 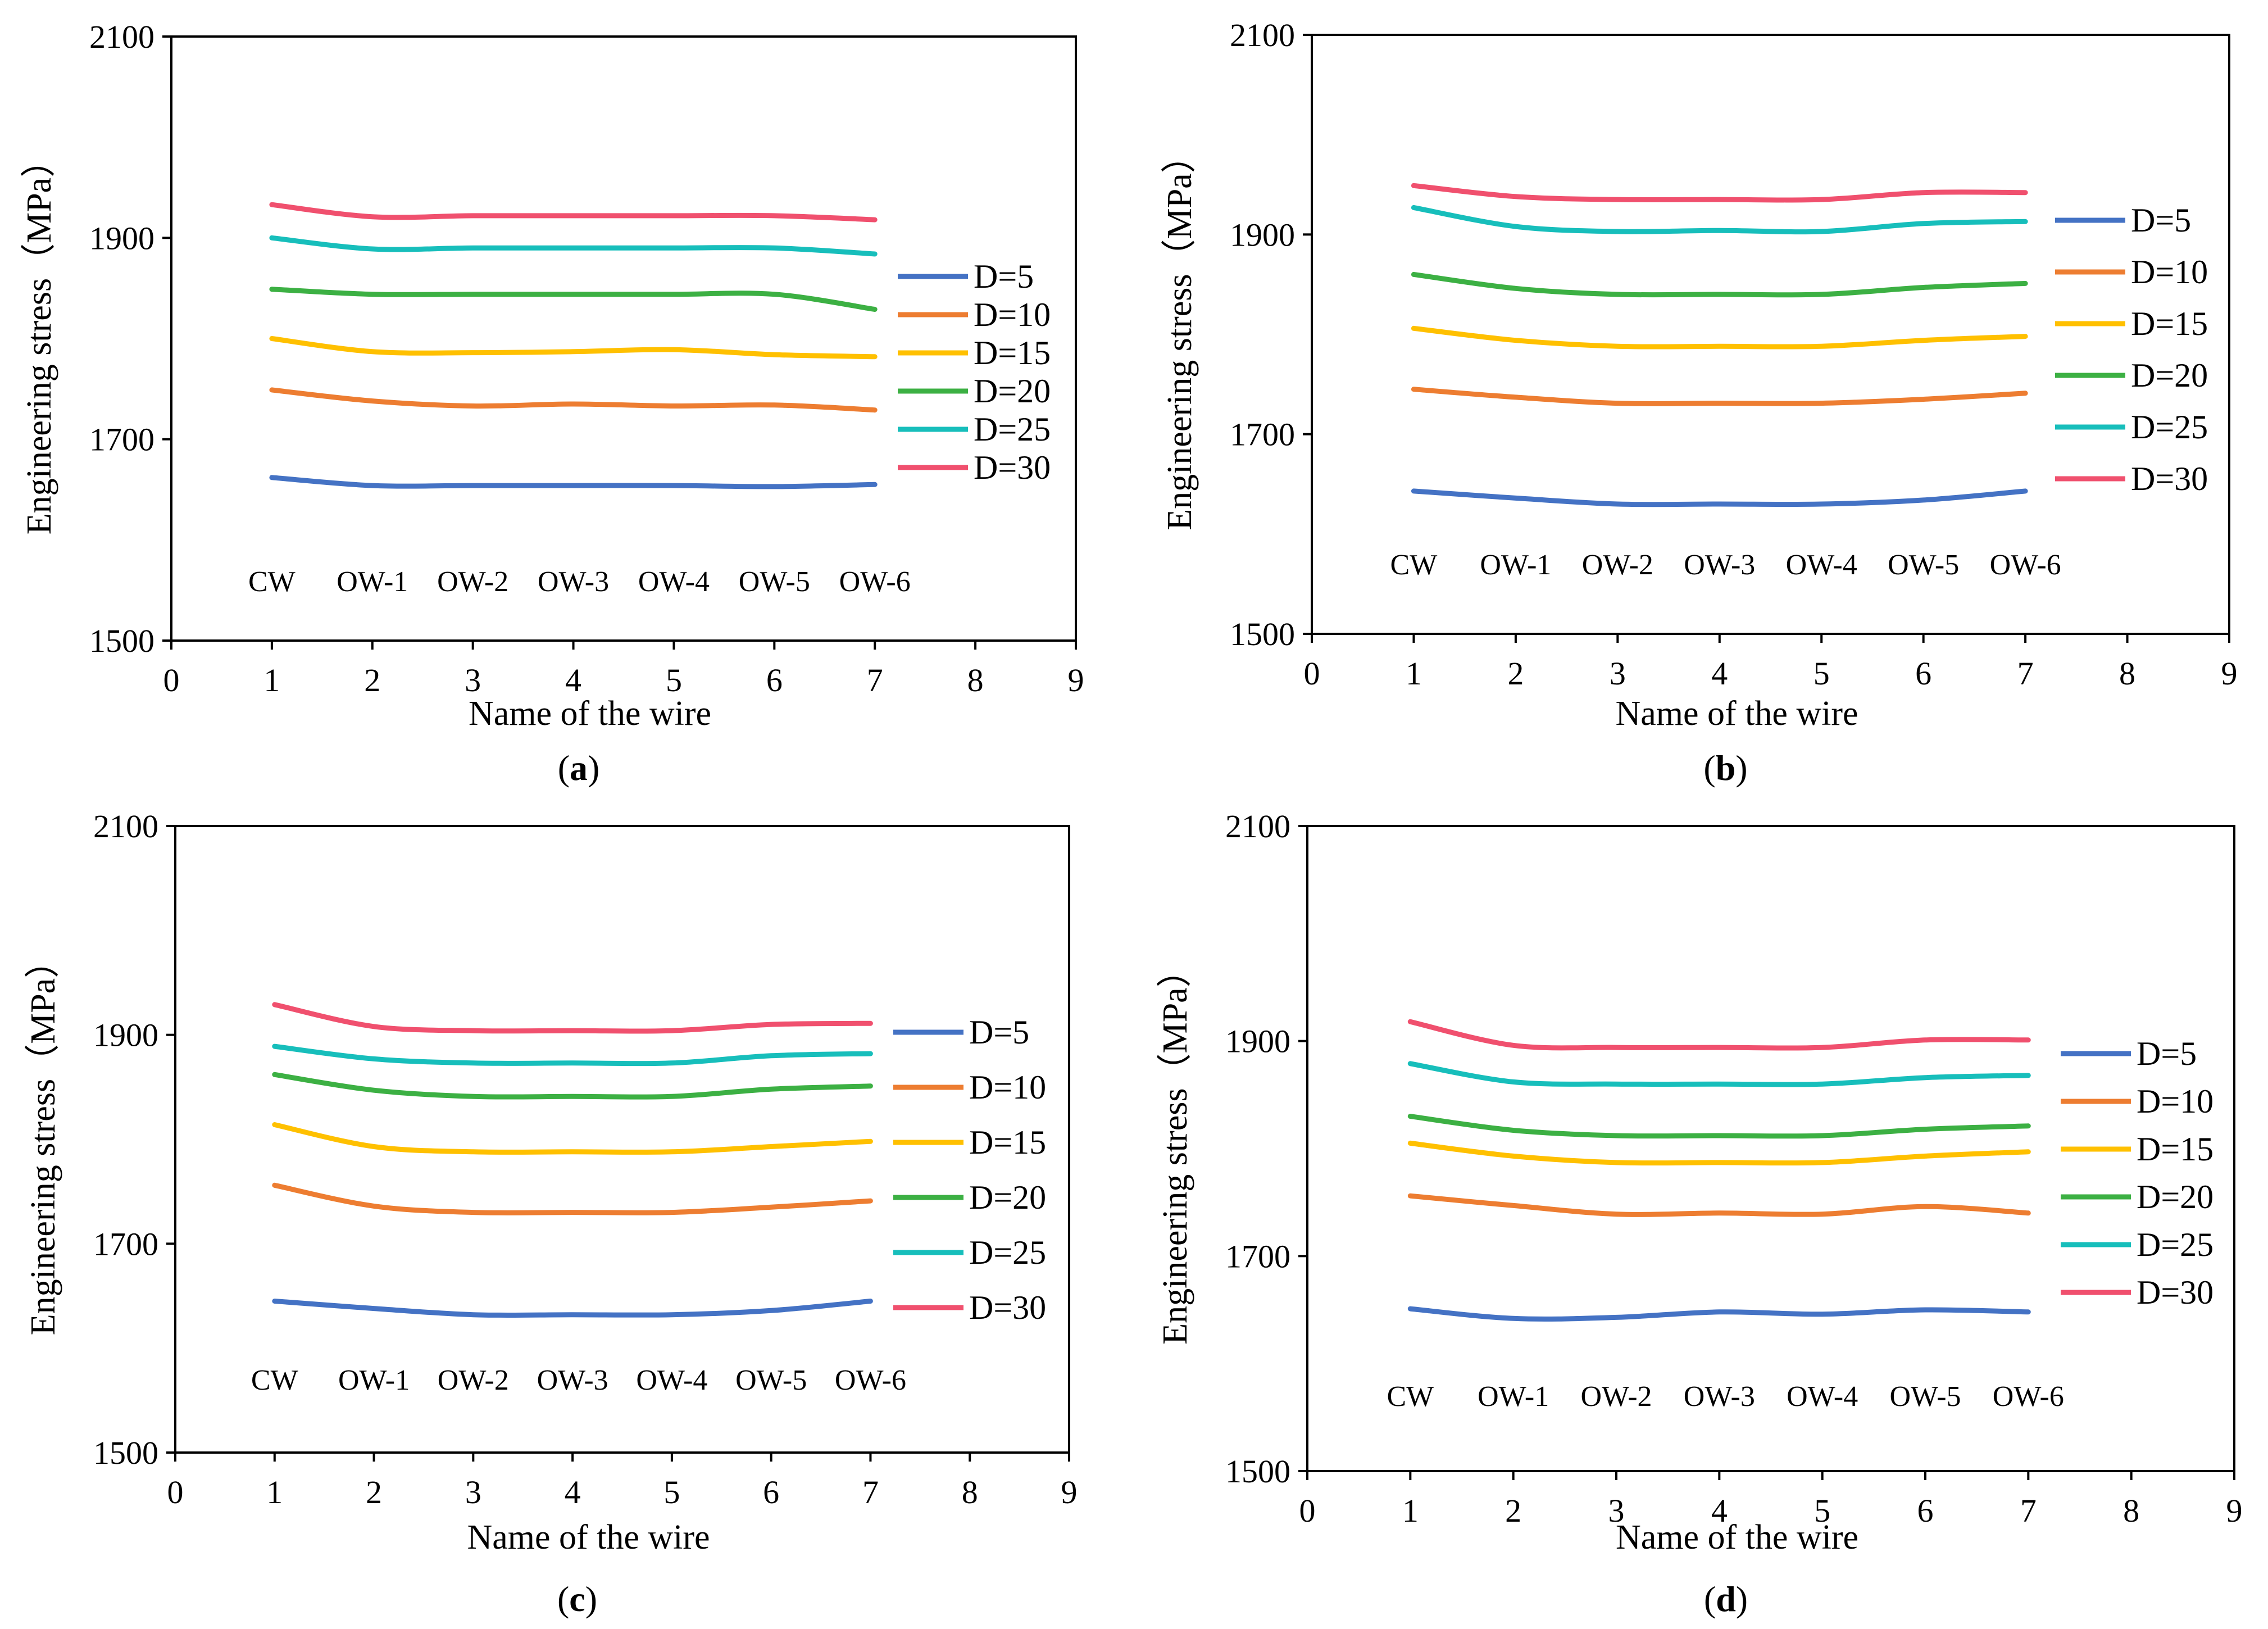 I want to click on panel-caption: (c), so click(x=577, y=1599).